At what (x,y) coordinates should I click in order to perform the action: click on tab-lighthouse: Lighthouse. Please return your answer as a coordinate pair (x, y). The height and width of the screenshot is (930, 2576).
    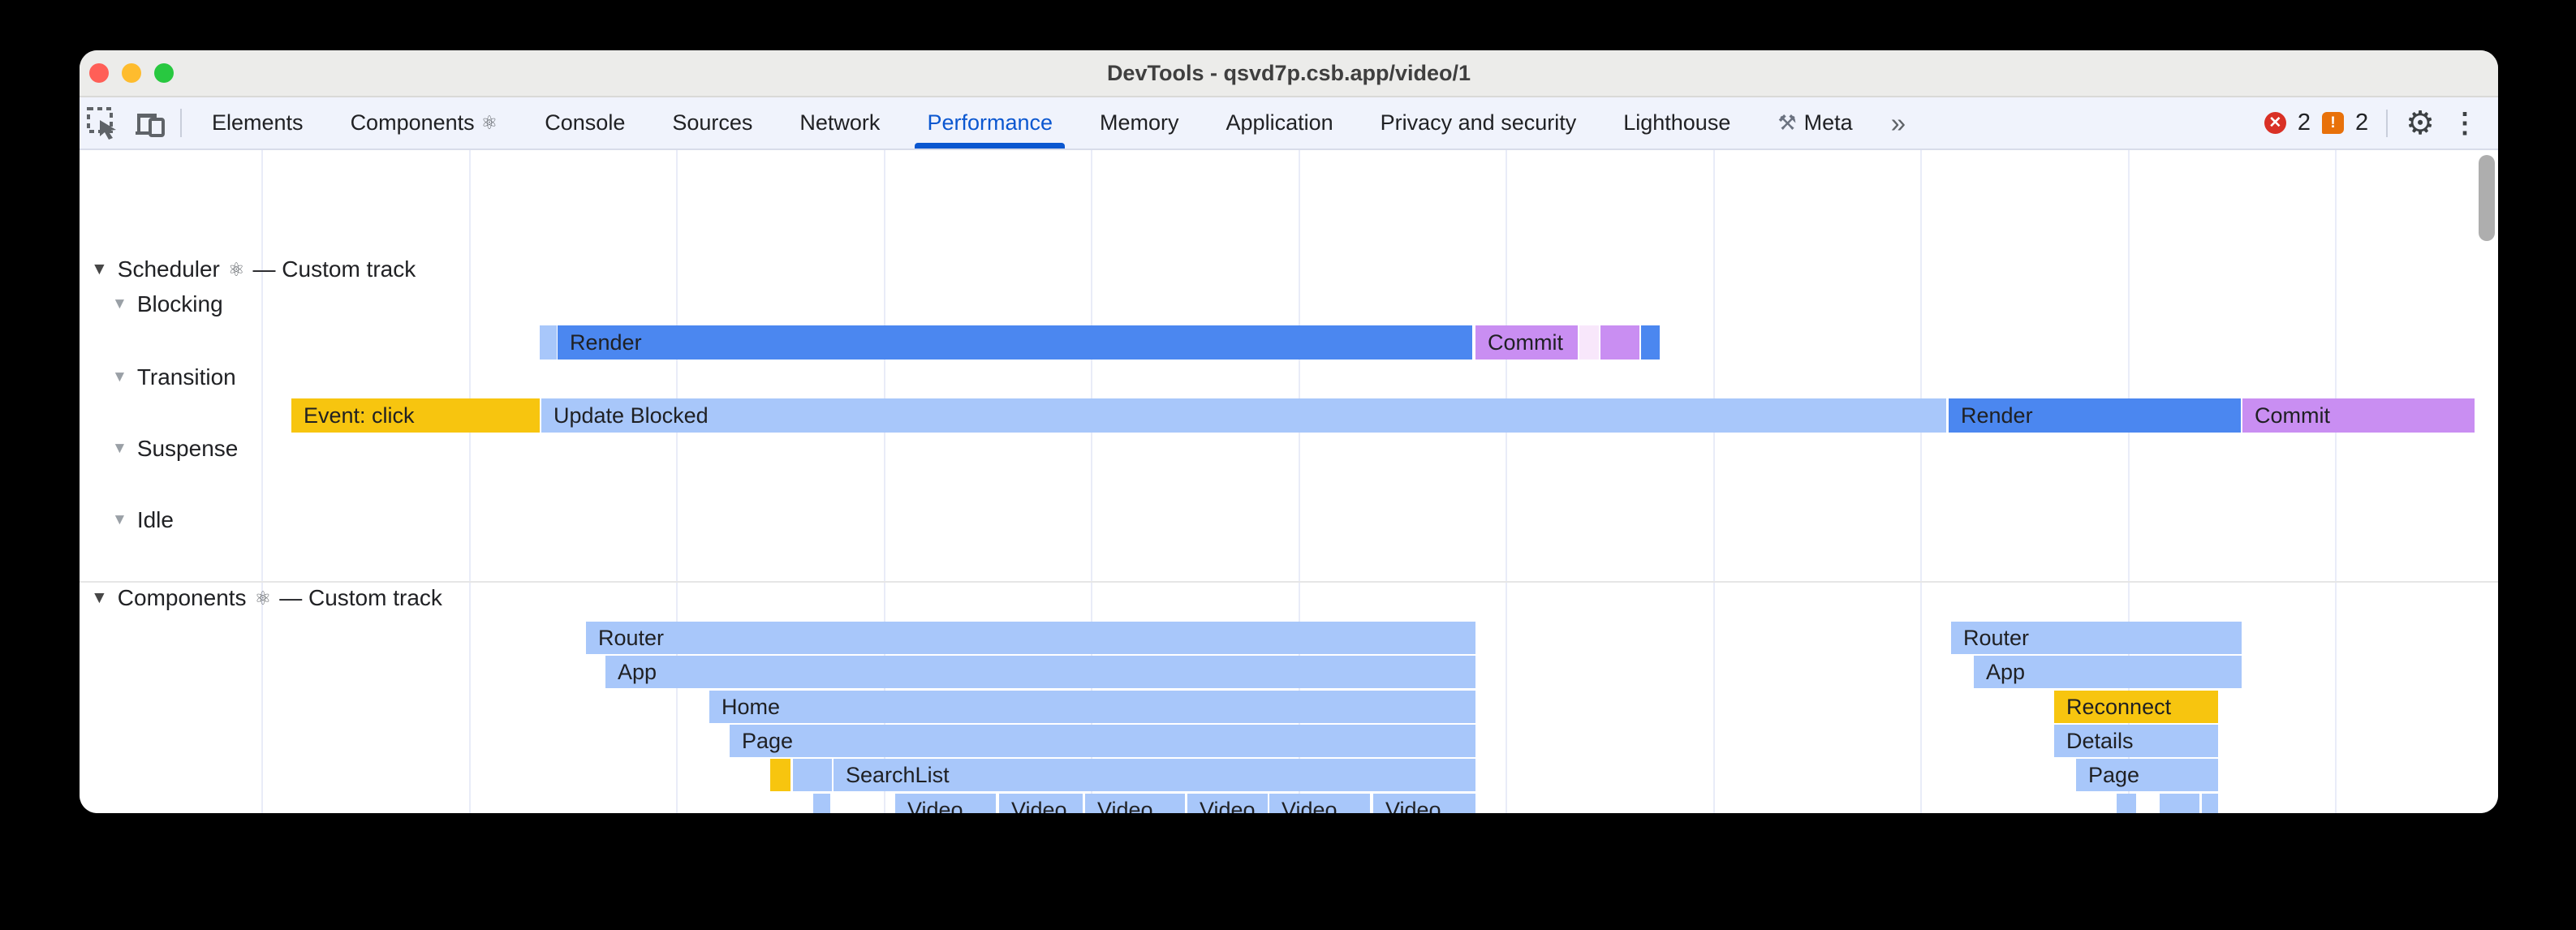
    Looking at the image, I should click on (1677, 123).